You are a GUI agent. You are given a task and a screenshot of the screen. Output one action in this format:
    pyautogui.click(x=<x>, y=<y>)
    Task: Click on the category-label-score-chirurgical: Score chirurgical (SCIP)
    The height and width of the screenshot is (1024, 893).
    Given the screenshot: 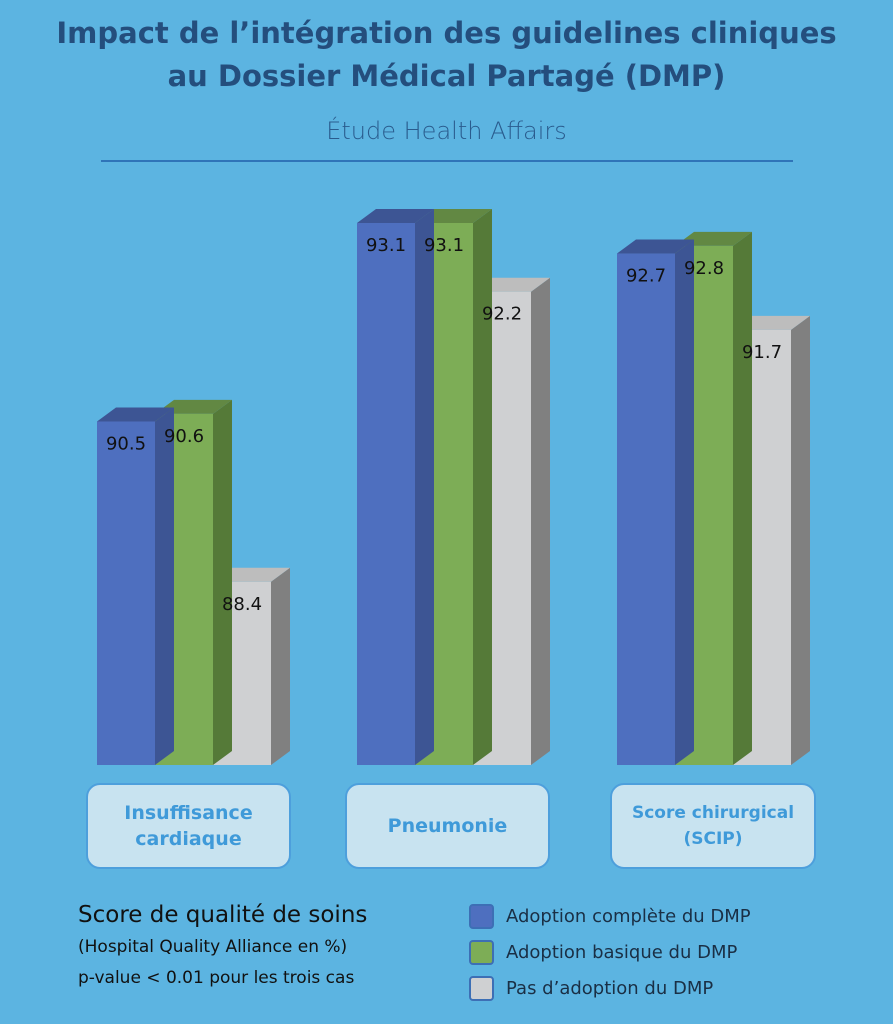 What is the action you would take?
    pyautogui.click(x=713, y=826)
    